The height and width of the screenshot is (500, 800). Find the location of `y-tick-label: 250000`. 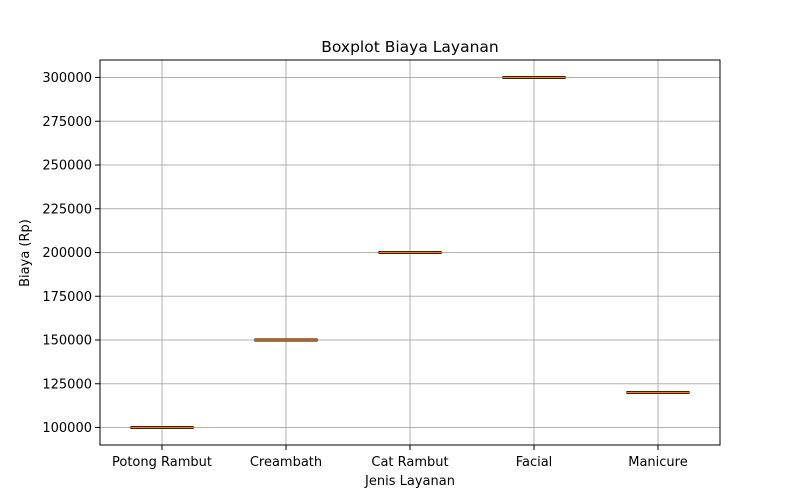

y-tick-label: 250000 is located at coordinates (67, 166).